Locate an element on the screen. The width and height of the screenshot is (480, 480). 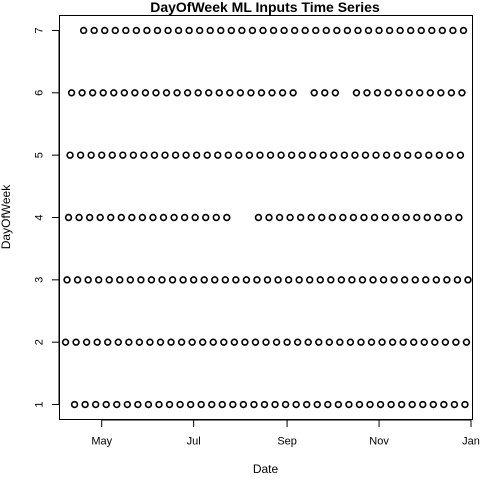
x-tick-label: Sep is located at coordinates (287, 442).